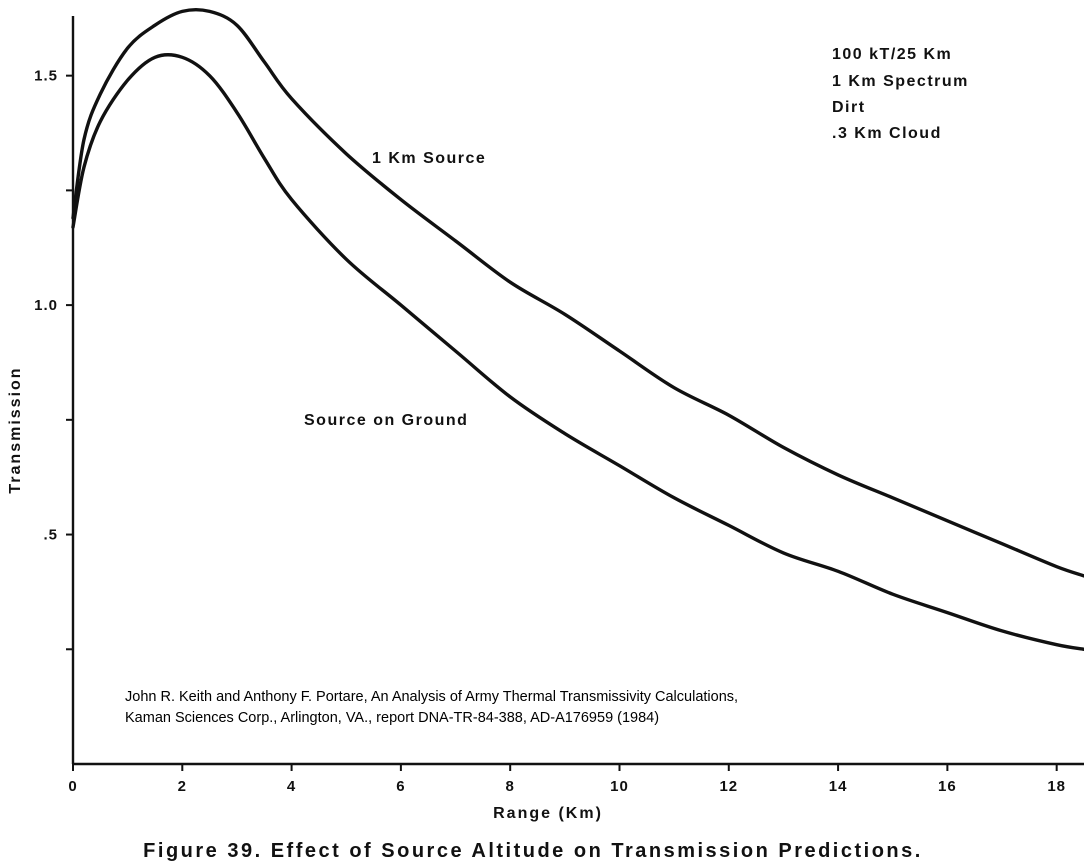 Image resolution: width=1084 pixels, height=868 pixels. Describe the element at coordinates (900, 81) in the screenshot. I see `annotation-spectrum: 1 Km Spectrum` at that location.